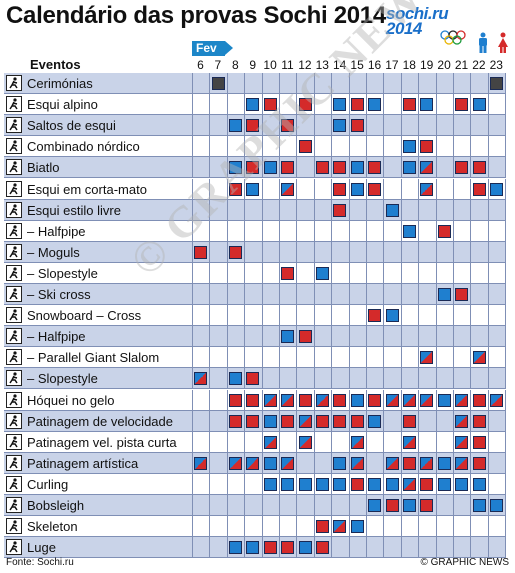  I want to click on events-header: Eventos, so click(55, 64).